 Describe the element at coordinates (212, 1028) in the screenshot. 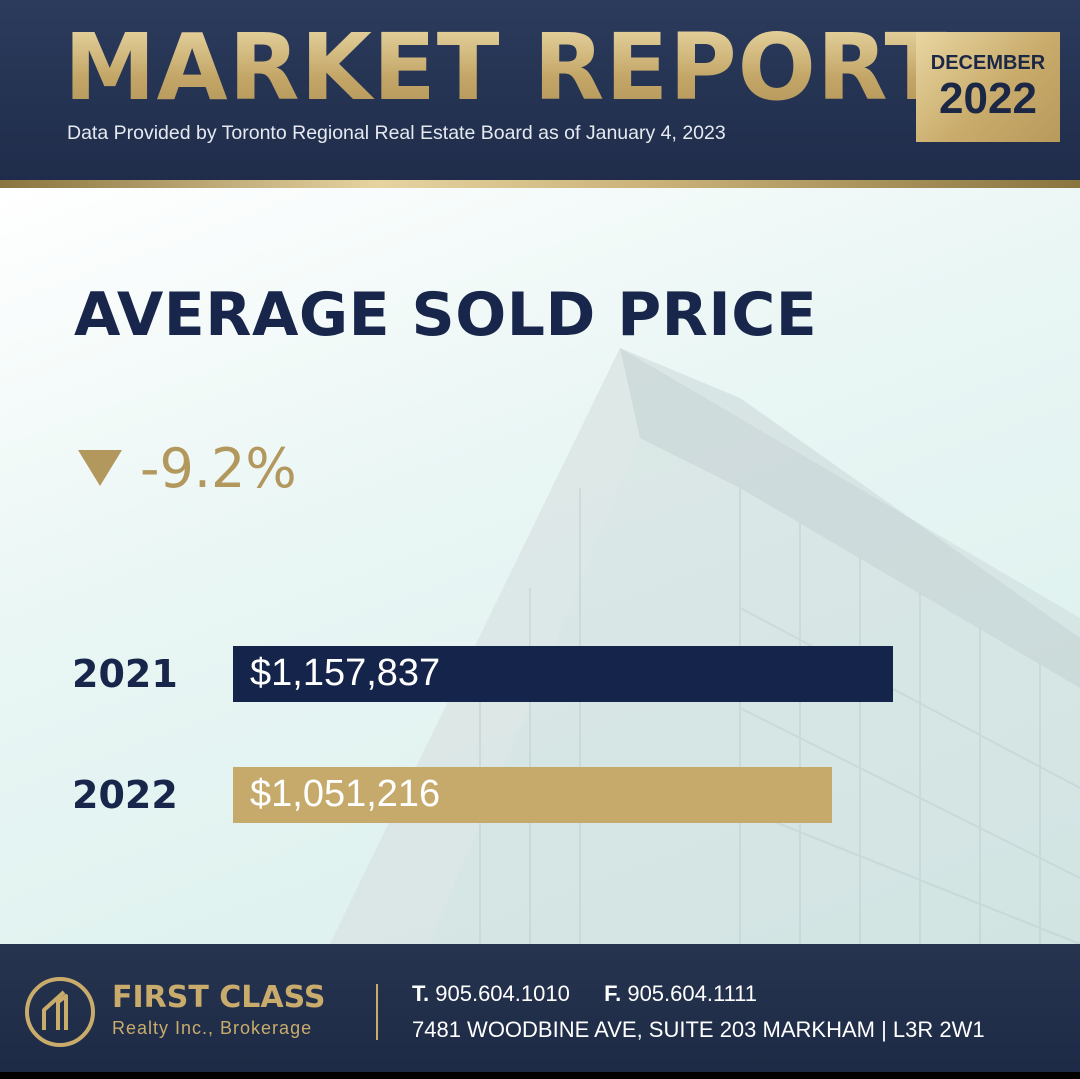

I see `brand-subtitle: Realty Inc., Brokerage` at that location.